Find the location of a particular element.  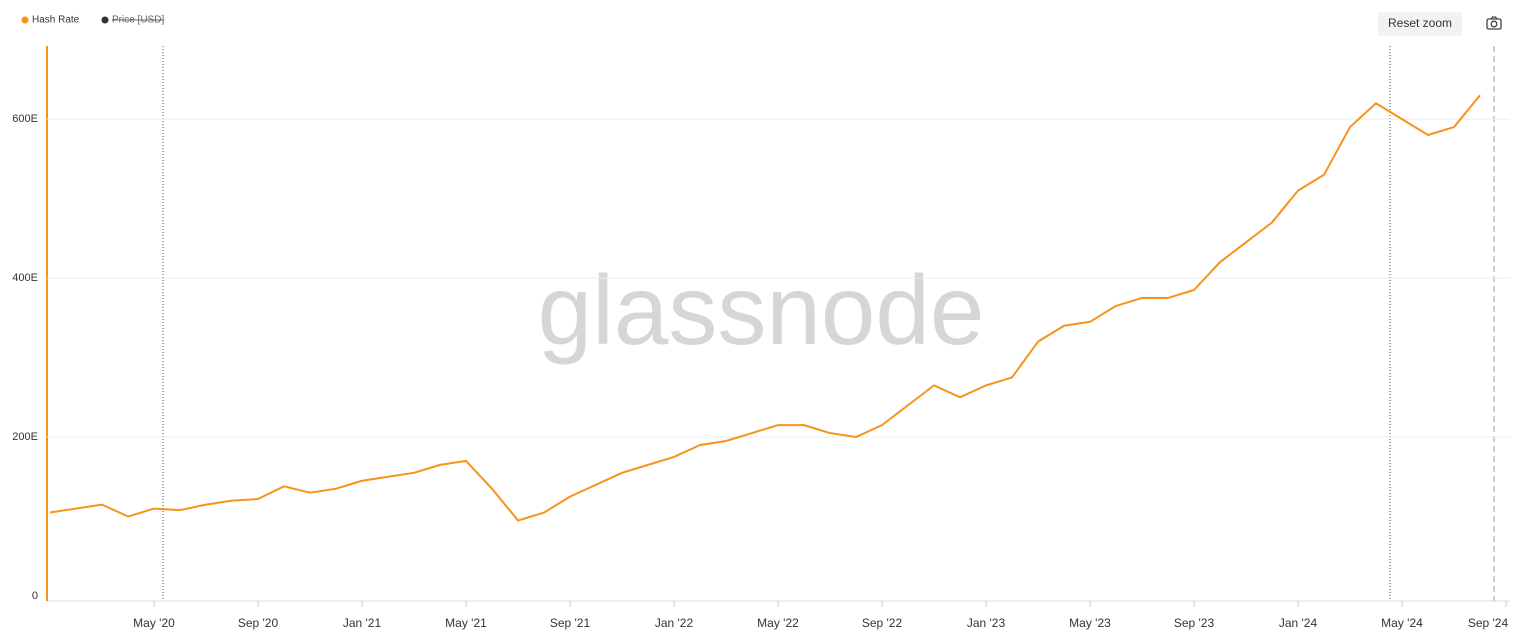

x-tick-label: Sep '24 is located at coordinates (1488, 623).